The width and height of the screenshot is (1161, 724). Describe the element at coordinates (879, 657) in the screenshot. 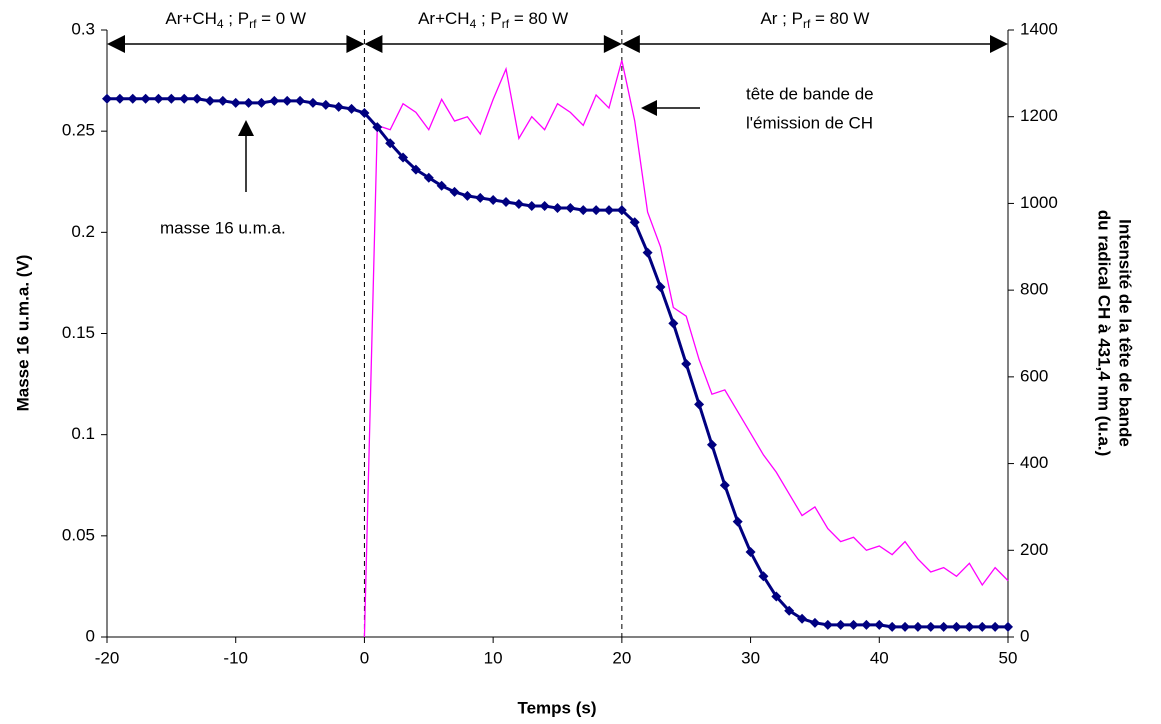

I see `x-tick-label: 40` at that location.